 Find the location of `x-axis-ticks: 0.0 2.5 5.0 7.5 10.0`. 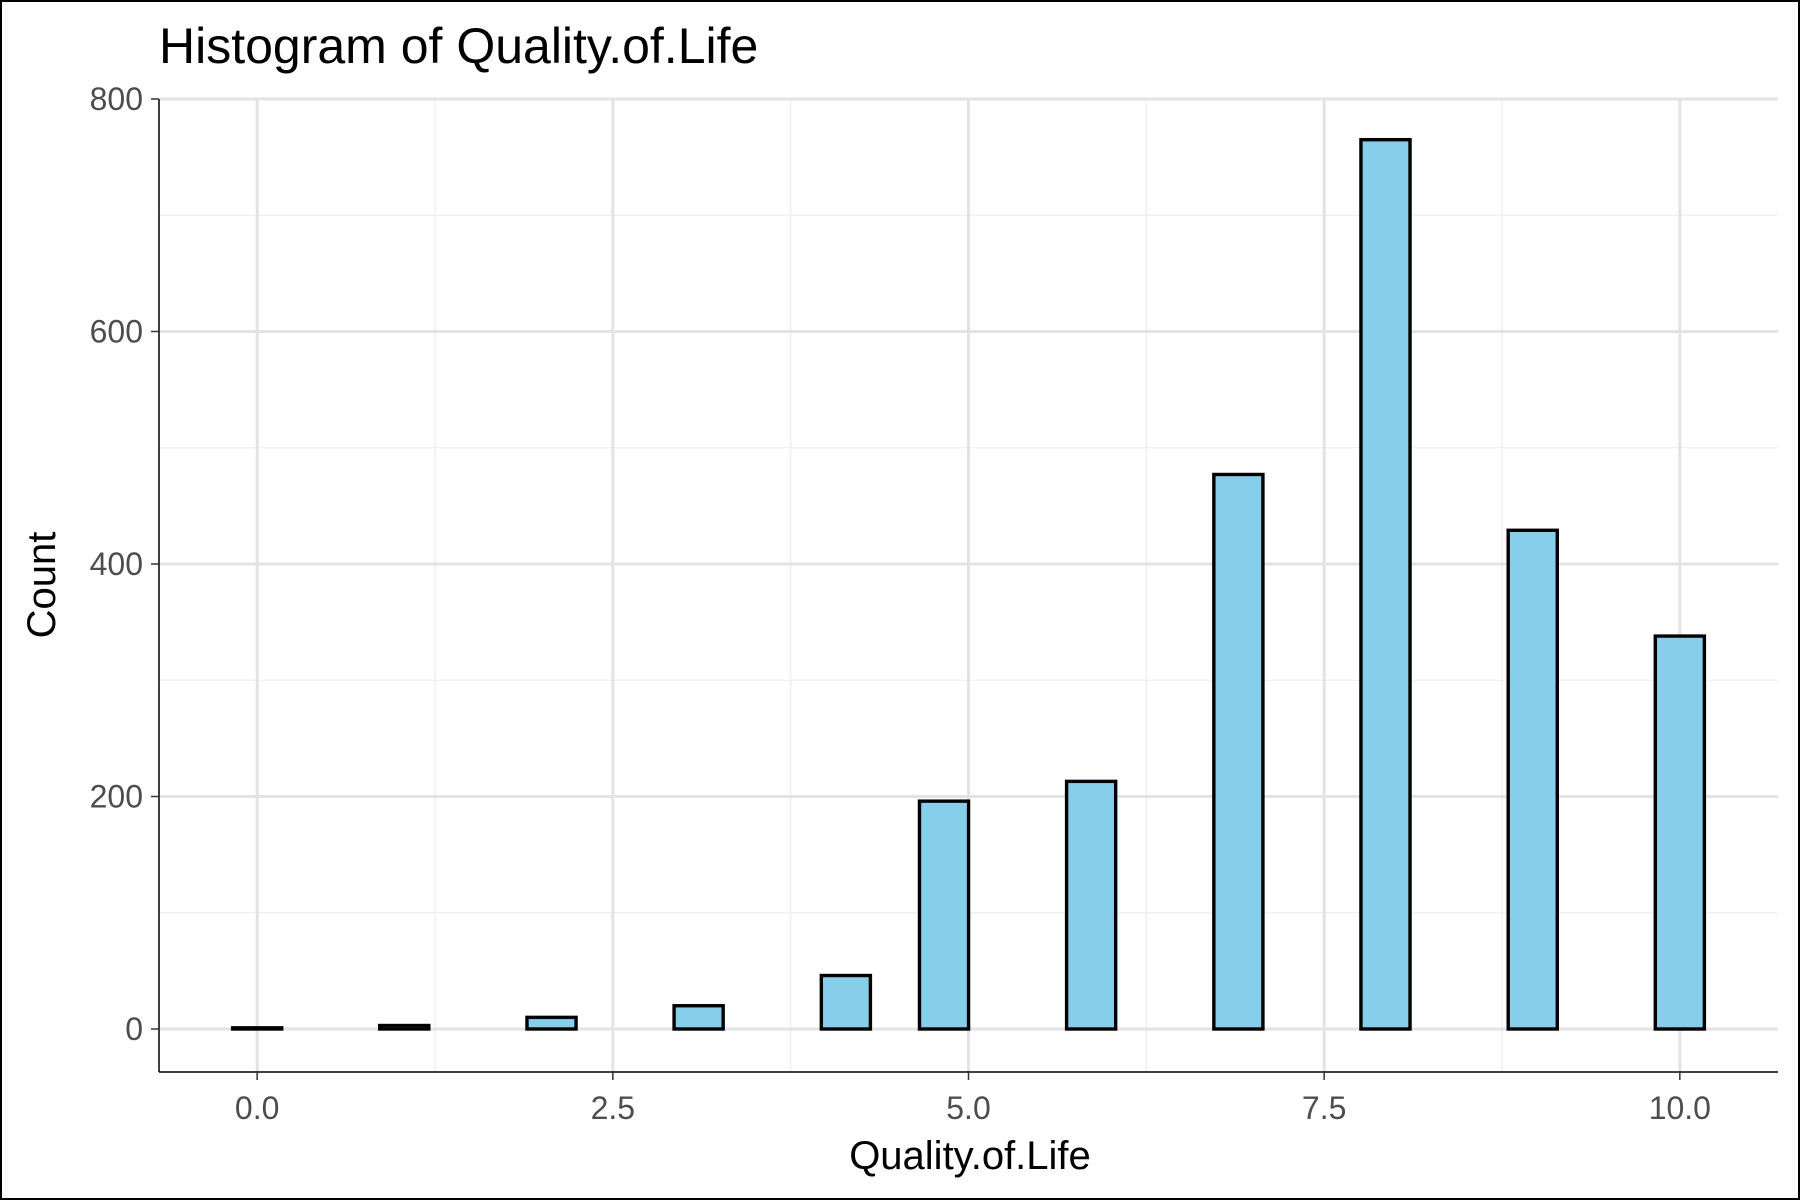

x-axis-ticks: 0.0 2.5 5.0 7.5 10.0 is located at coordinates (973, 1099).